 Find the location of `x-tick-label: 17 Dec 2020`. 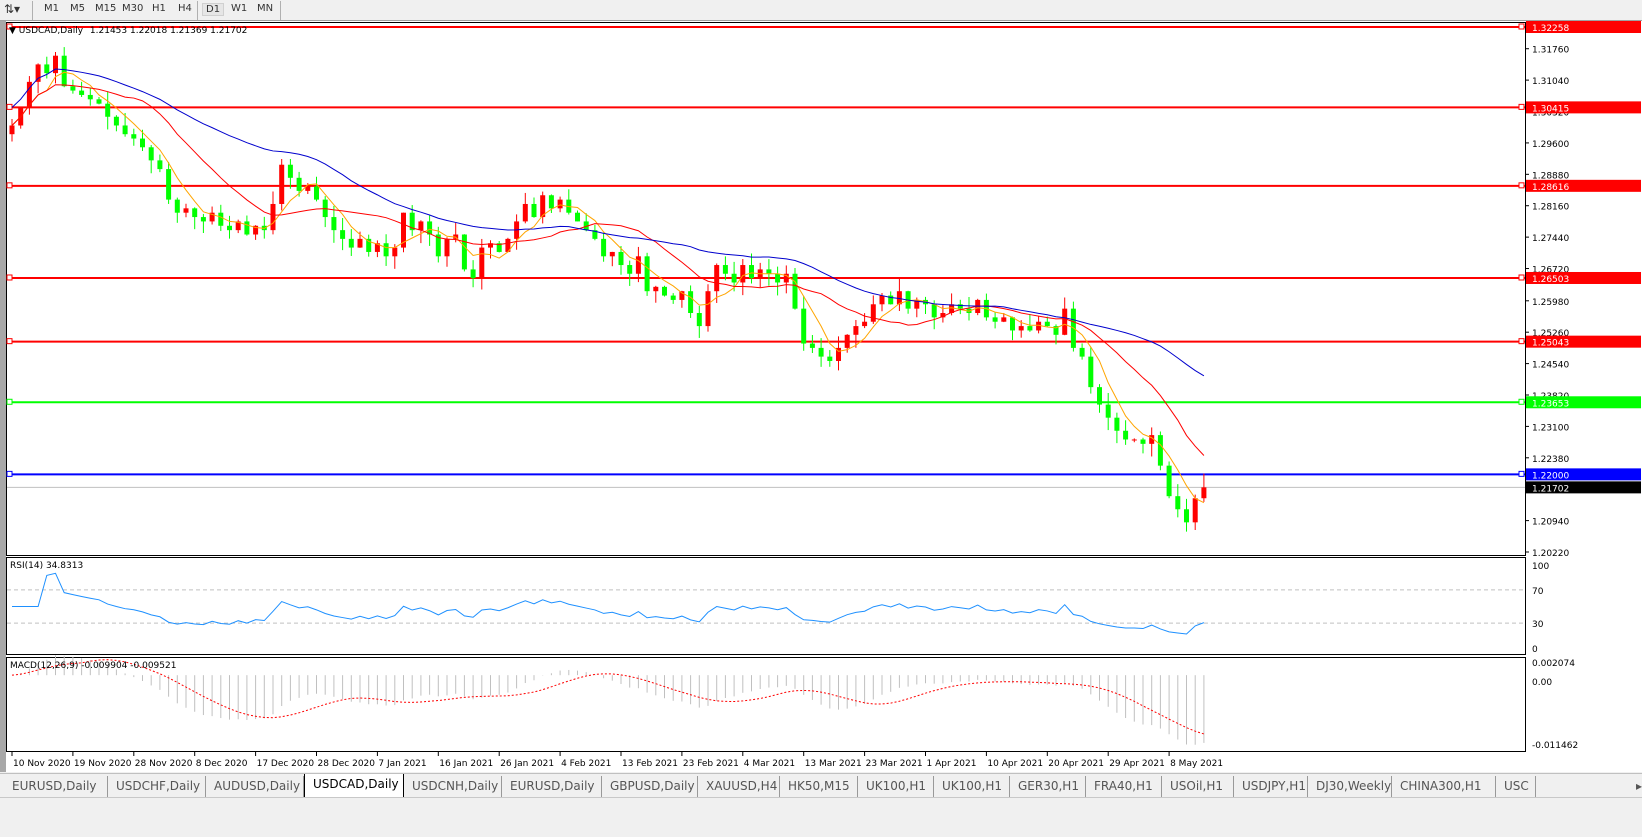

x-tick-label: 17 Dec 2020 is located at coordinates (286, 764).